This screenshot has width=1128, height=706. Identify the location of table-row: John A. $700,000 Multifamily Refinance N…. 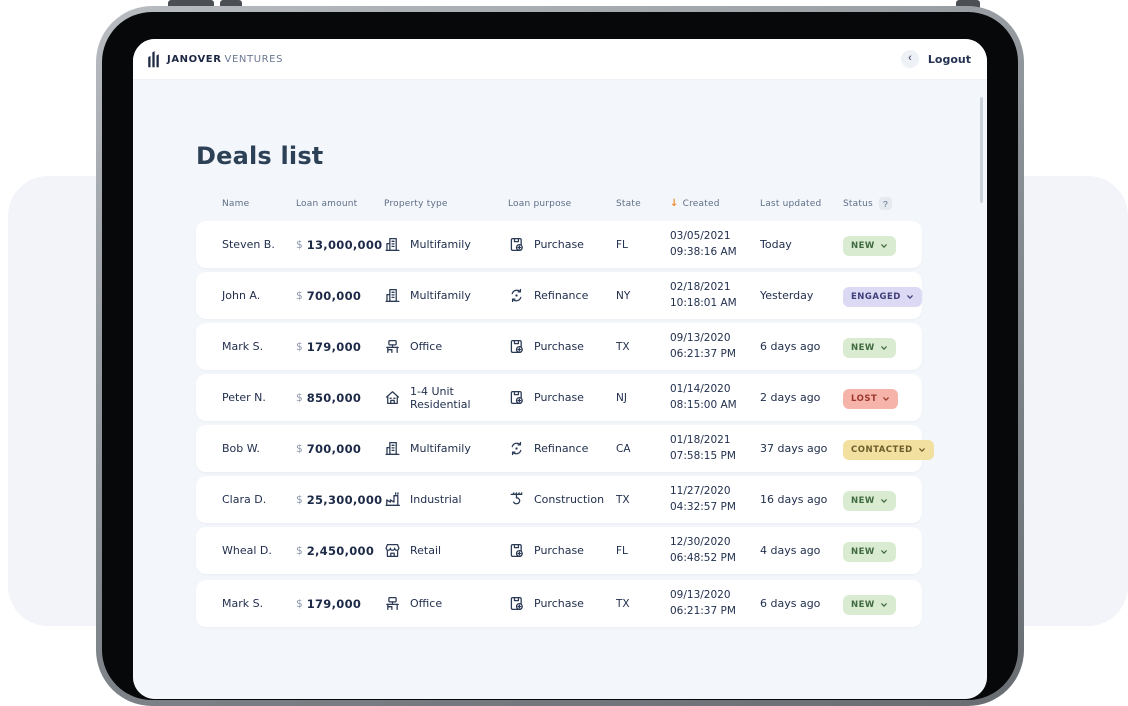
(559, 295).